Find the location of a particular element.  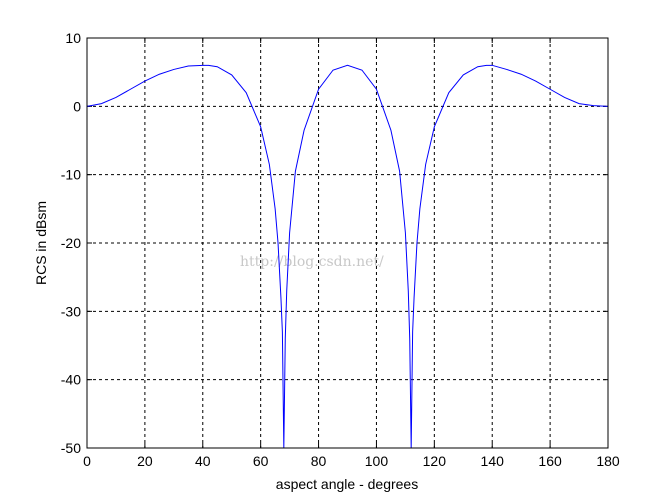

x-tick-label: 0 is located at coordinates (87, 461).